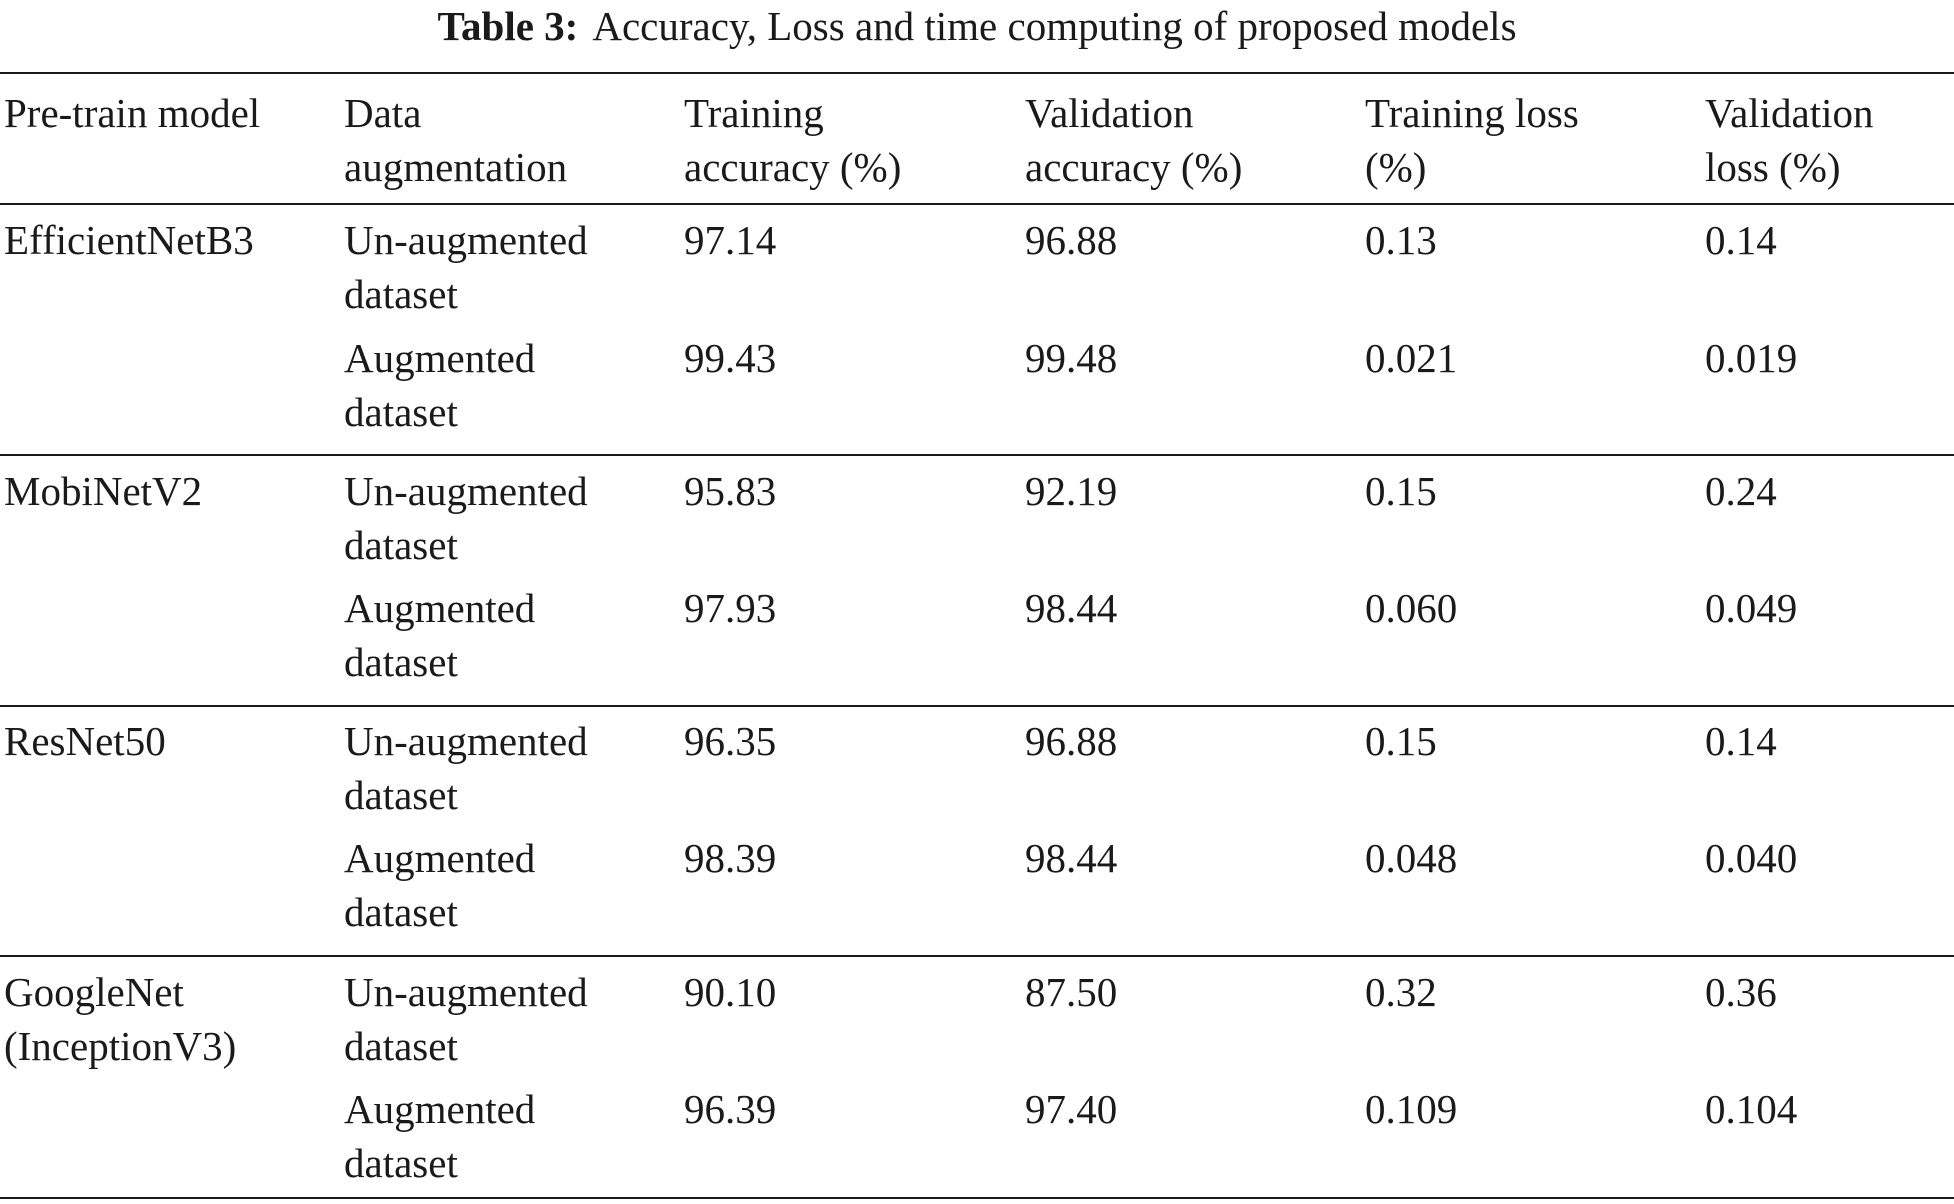  Describe the element at coordinates (1741, 992) in the screenshot. I see `validation-loss-cell: 0.36` at that location.